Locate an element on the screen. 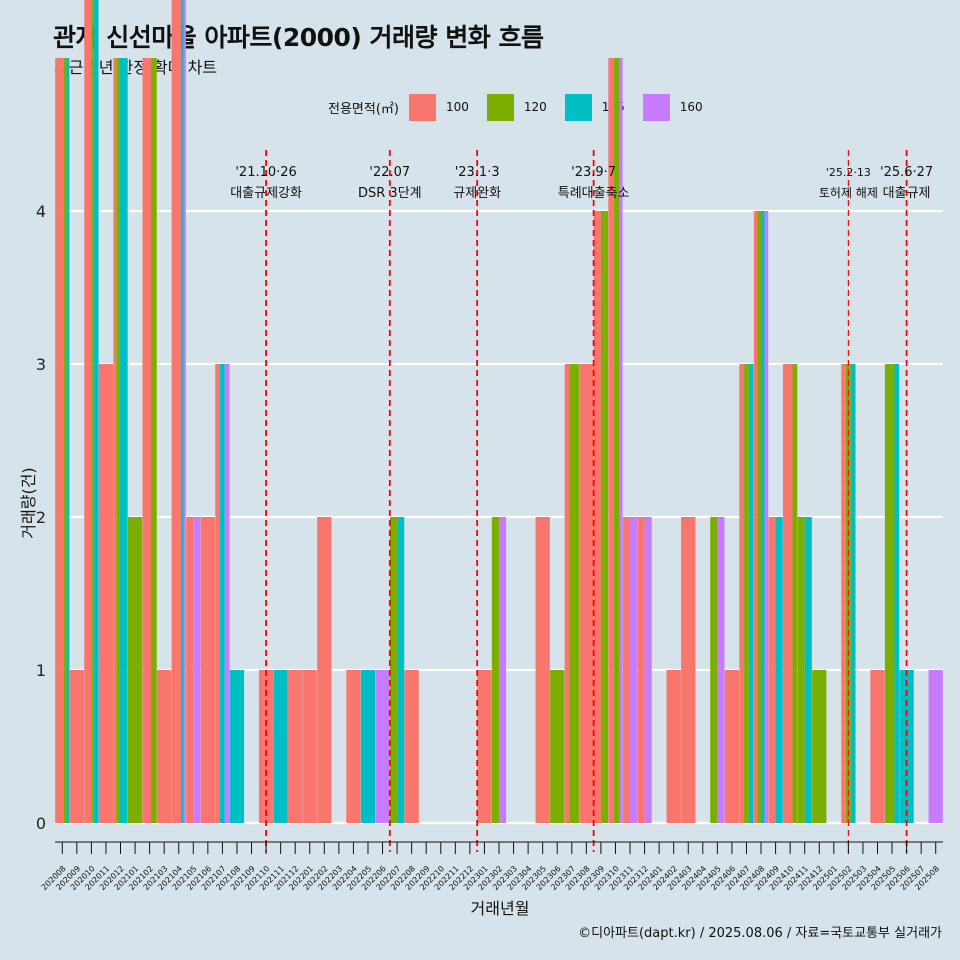 The width and height of the screenshot is (960, 960). legend-item-120: 120 is located at coordinates (520, 107).